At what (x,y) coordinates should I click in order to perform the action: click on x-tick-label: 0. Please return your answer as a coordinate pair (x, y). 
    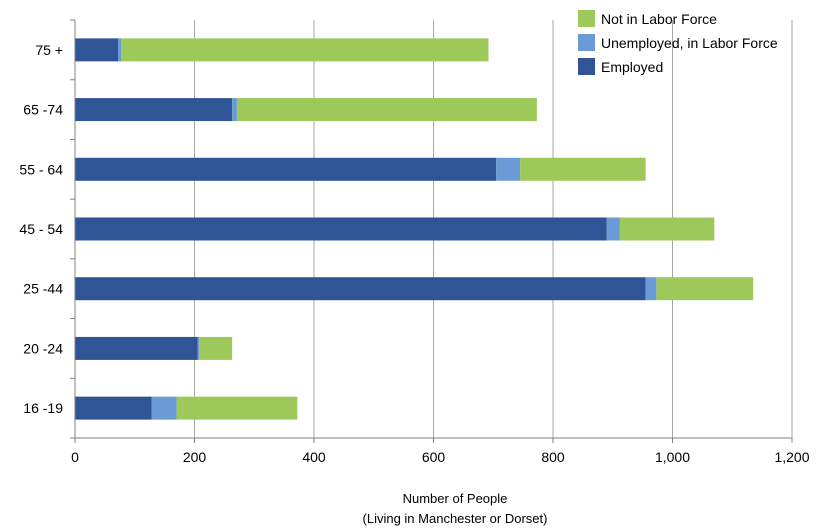
    Looking at the image, I should click on (75, 457).